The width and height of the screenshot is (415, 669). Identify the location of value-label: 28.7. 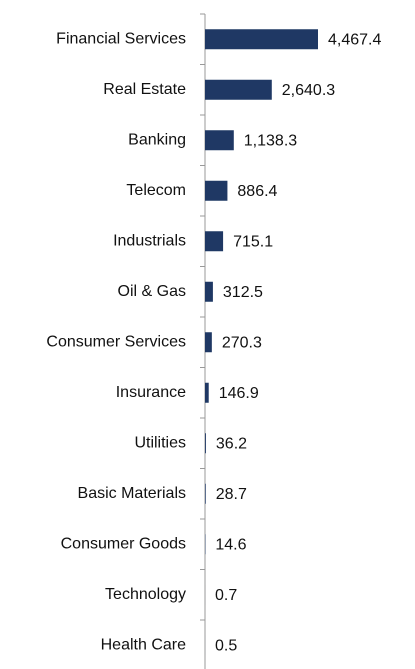
(231, 494).